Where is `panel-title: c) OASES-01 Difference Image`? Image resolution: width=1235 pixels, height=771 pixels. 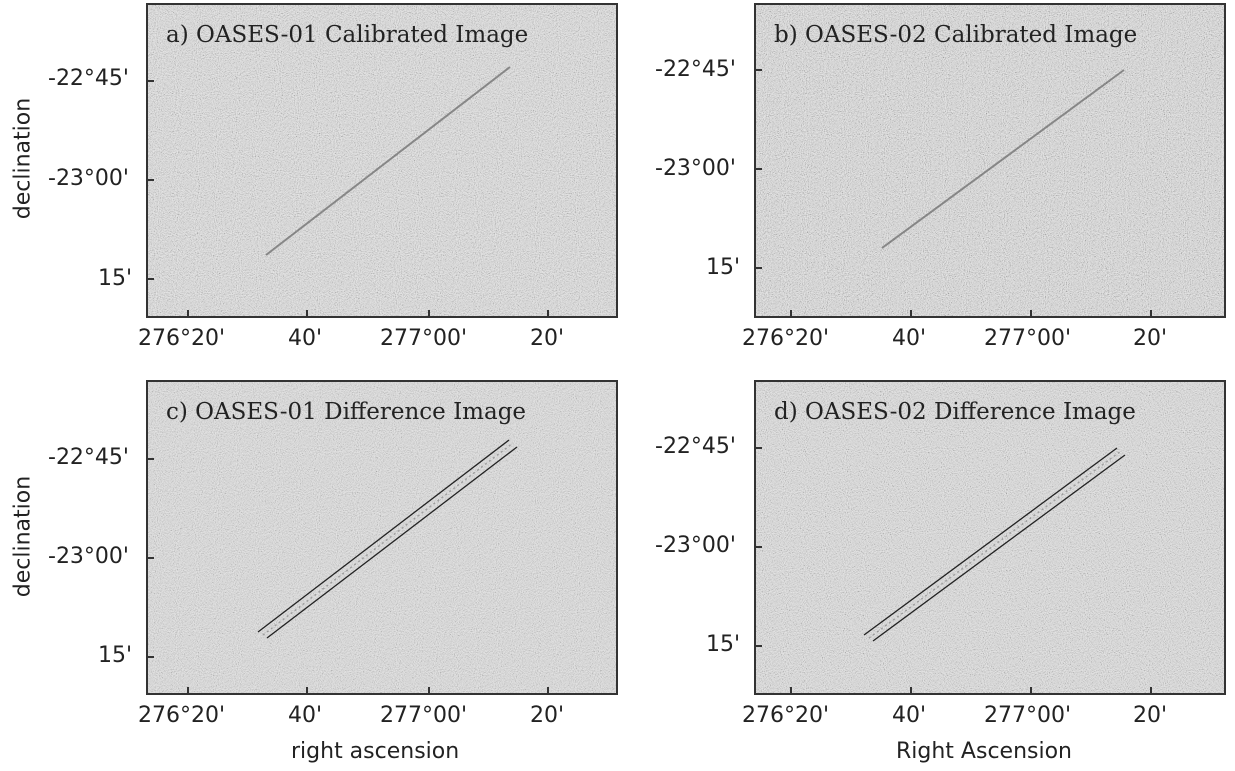 panel-title: c) OASES-01 Difference Image is located at coordinates (346, 412).